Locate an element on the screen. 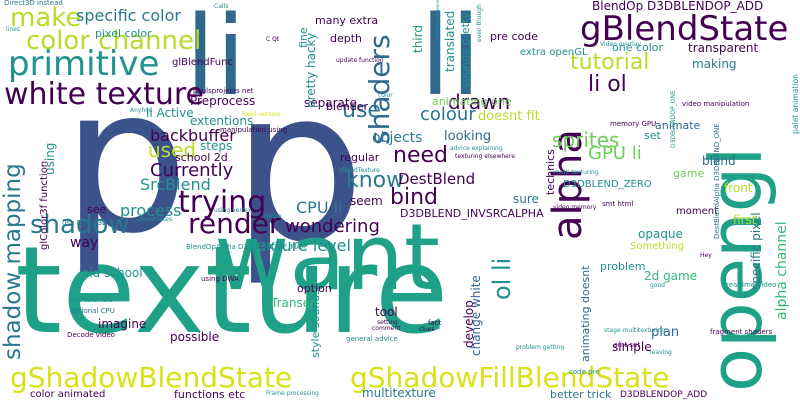 This screenshot has width=800, height=400. word-smt-set: smt set is located at coordinates (627, 345).